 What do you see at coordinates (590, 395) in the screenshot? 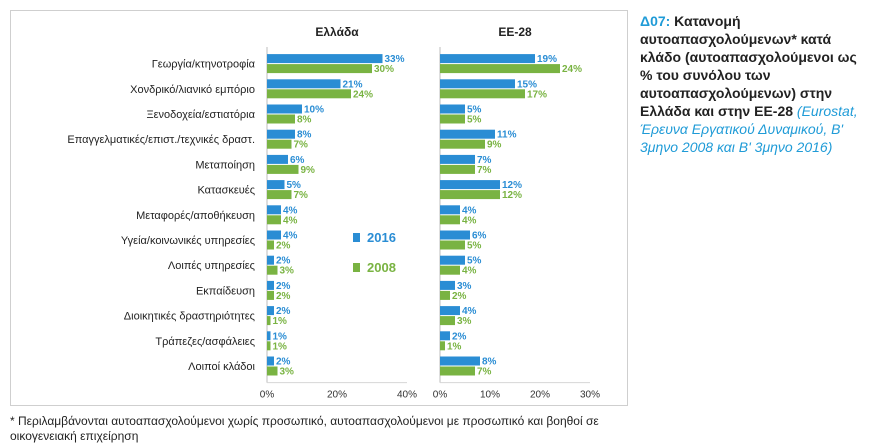
I see `x-tick-label: 30%` at bounding box center [590, 395].